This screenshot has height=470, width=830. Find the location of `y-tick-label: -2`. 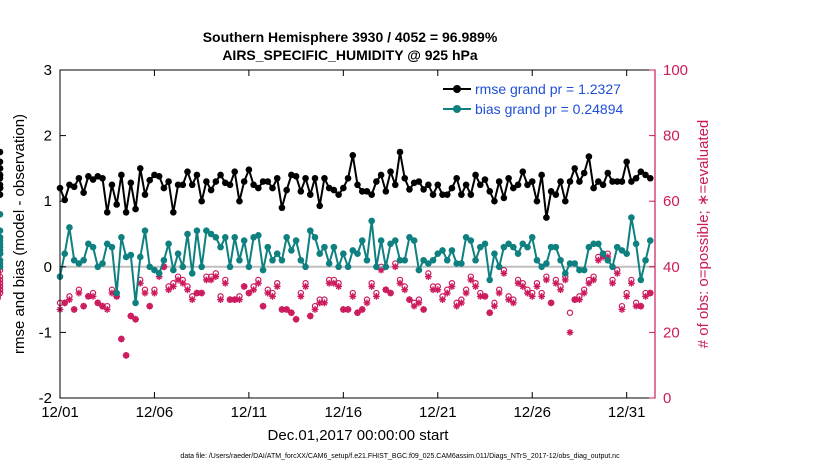

y-tick-label: -2 is located at coordinates (45, 398).